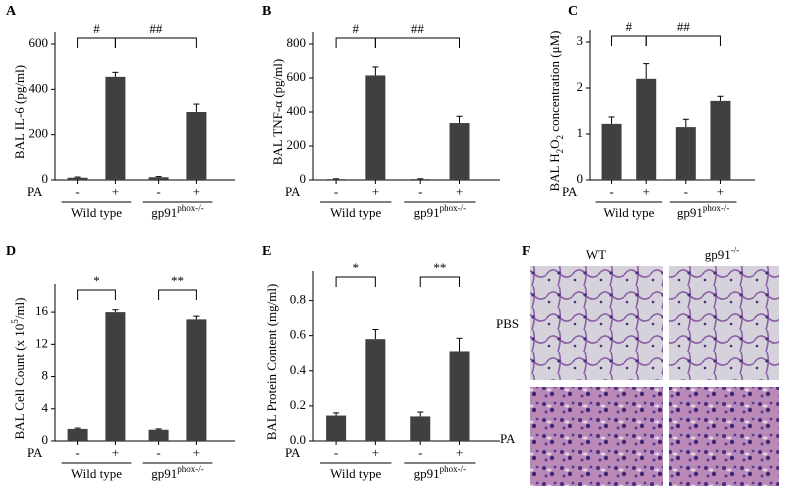  Describe the element at coordinates (526, 251) in the screenshot. I see `panel-letter: F` at that location.